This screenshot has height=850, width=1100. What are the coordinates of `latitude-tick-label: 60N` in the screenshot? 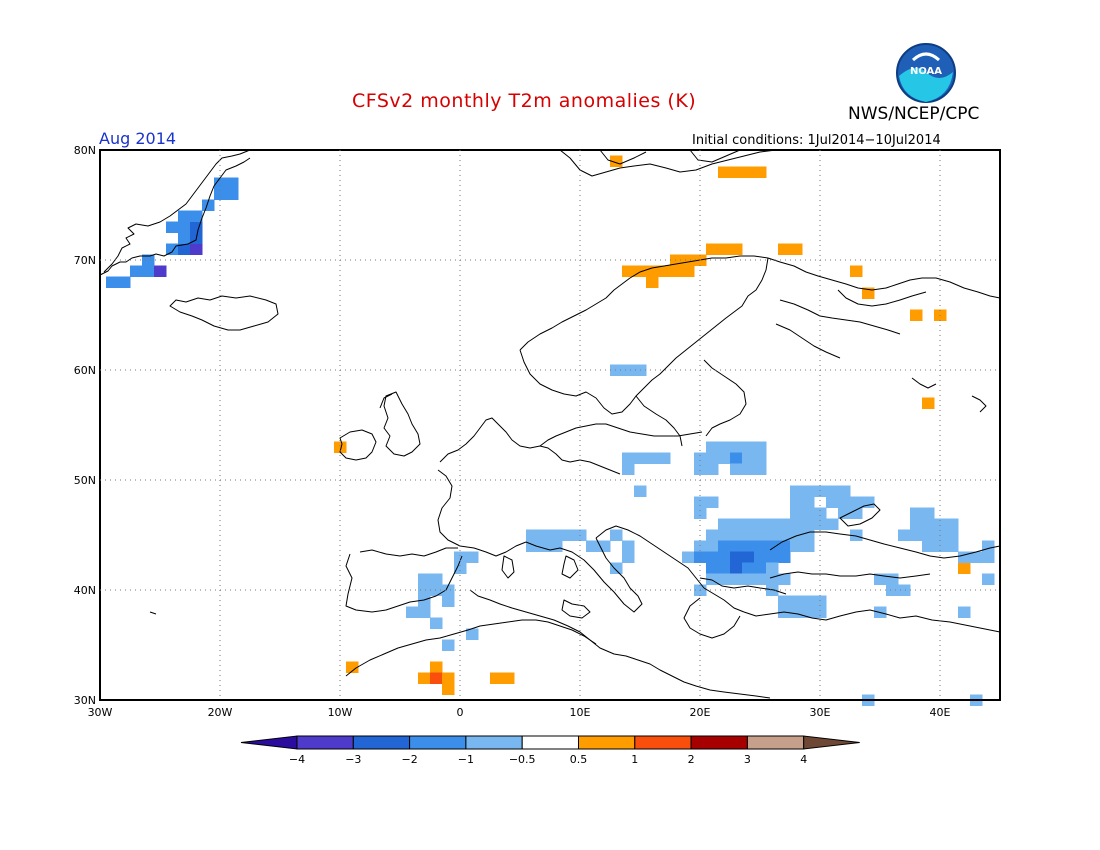 It's located at (85, 370).